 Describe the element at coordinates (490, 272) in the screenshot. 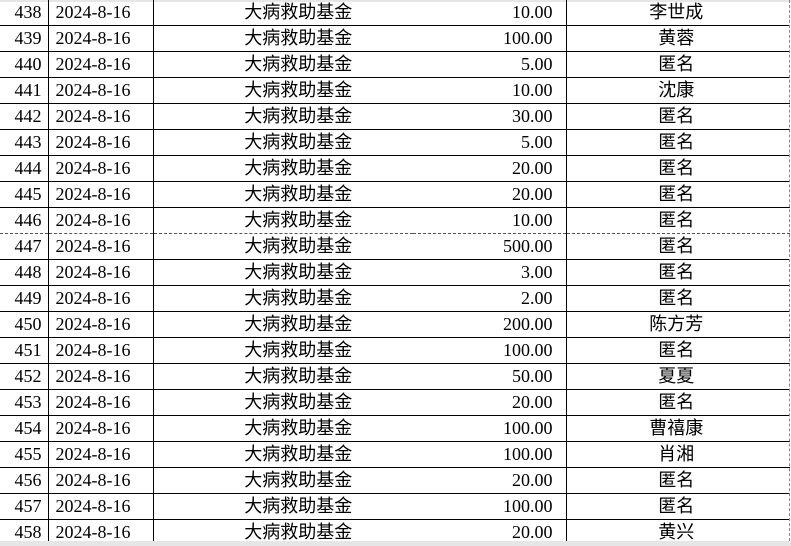

I see `amount-cell: 3.00` at that location.